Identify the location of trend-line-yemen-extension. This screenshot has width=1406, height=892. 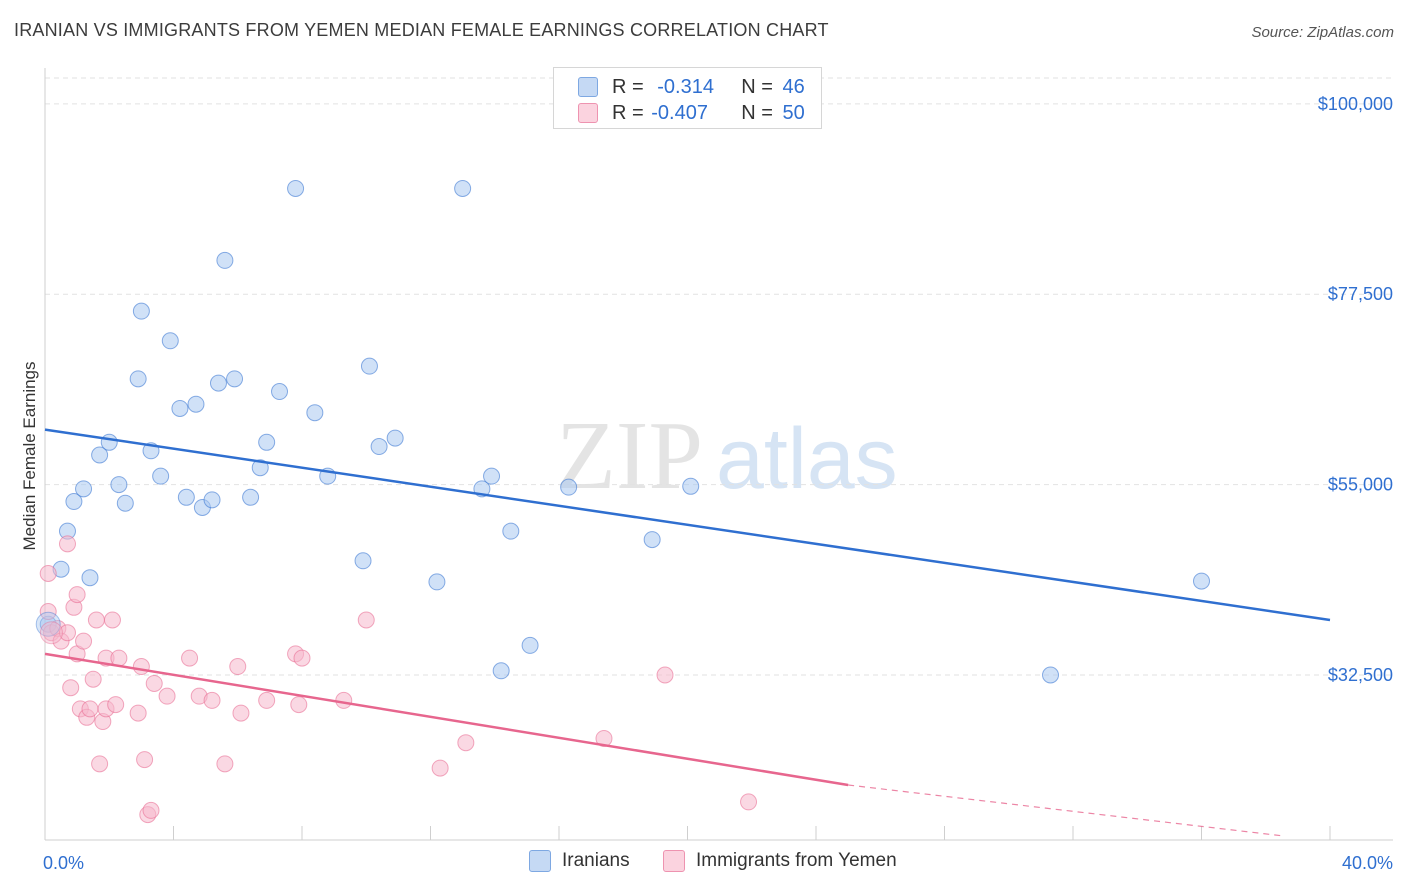
(1065, 810).